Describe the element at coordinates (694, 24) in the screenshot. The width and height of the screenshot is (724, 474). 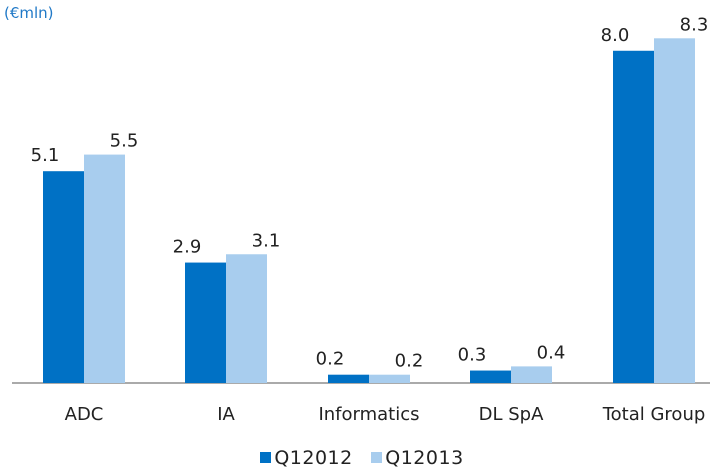
I see `data-label-total-group-series2: 8.3` at that location.